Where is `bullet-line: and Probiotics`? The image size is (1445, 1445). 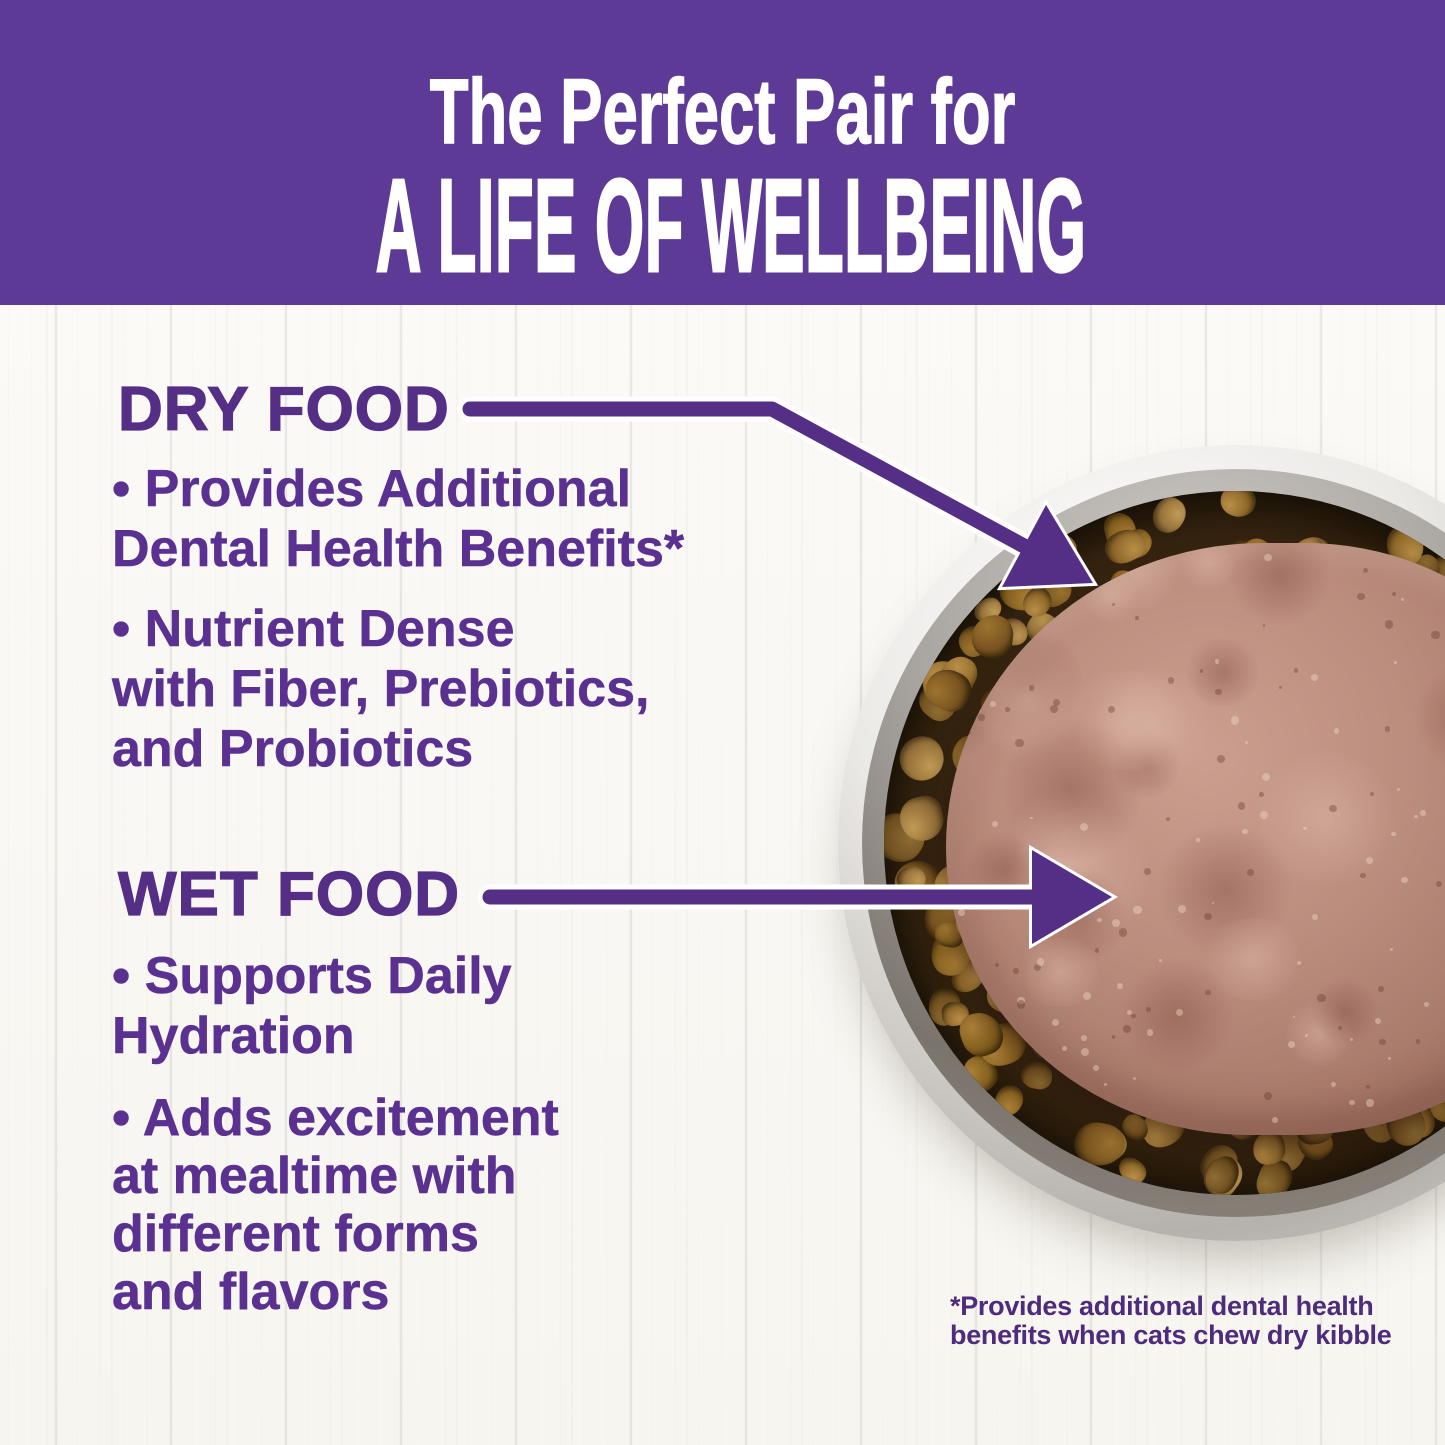
bullet-line: and Probiotics is located at coordinates (293, 749).